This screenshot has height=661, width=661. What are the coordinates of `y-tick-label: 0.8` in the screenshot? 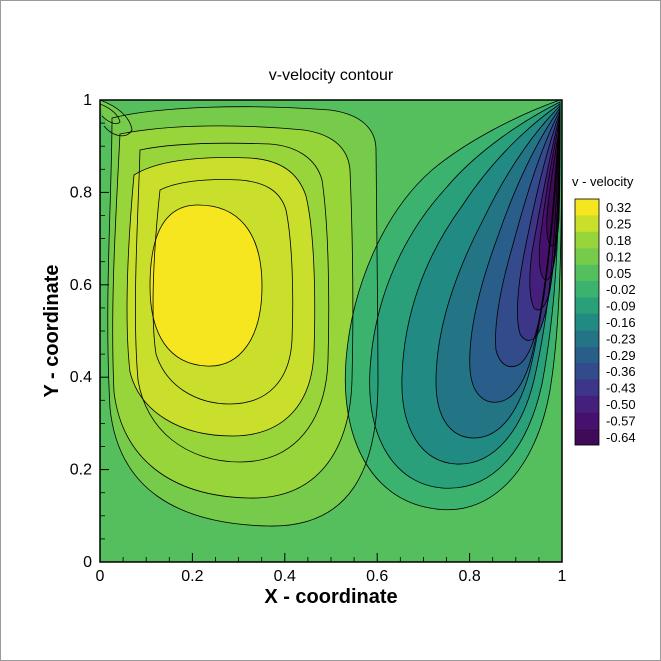 It's located at (81, 192).